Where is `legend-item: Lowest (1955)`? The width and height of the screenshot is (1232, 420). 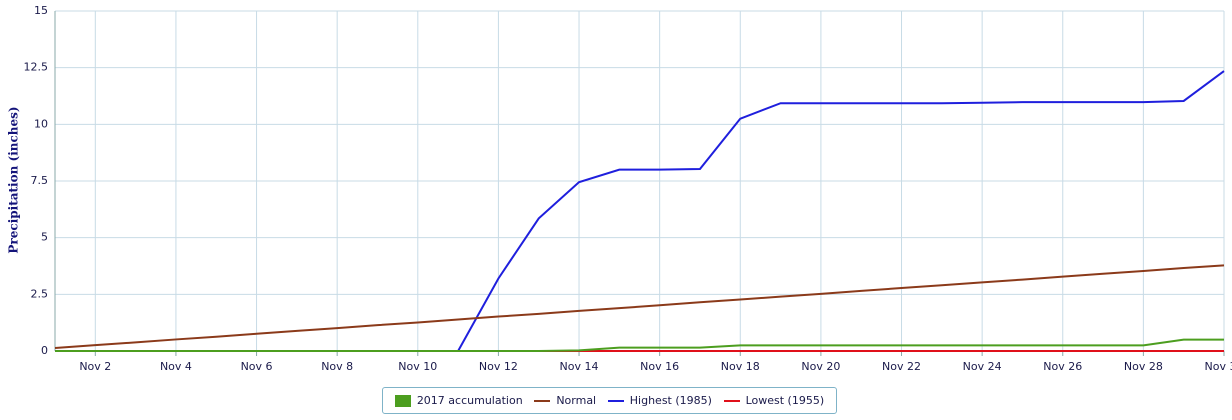 legend-item: Lowest (1955) is located at coordinates (774, 400).